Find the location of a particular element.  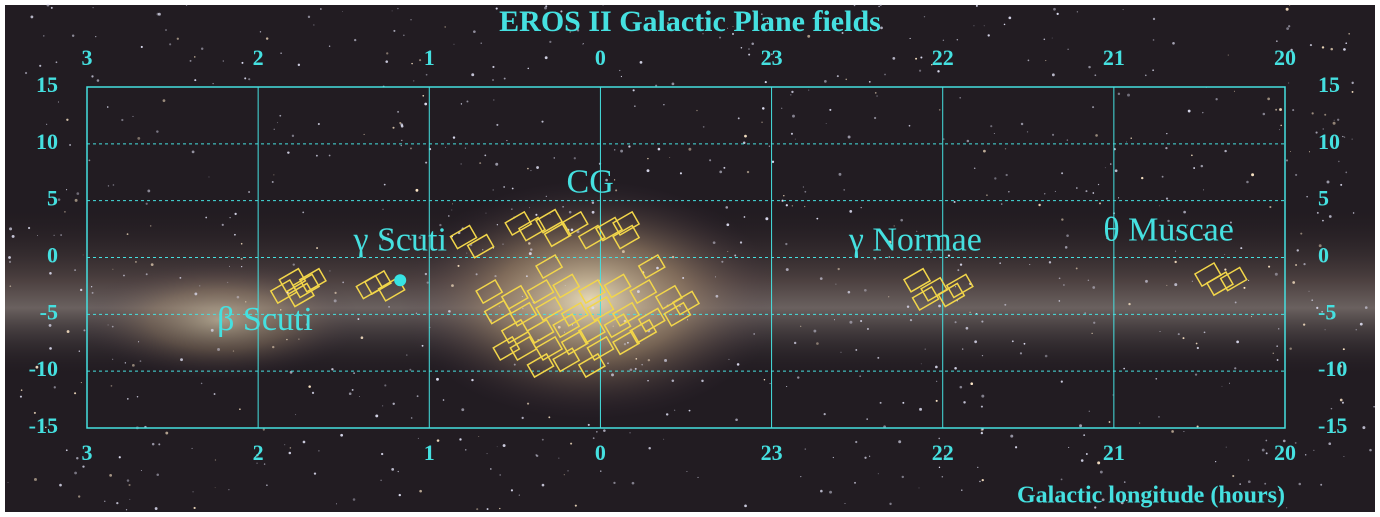

x-tick-label: 20 is located at coordinates (1285, 57).